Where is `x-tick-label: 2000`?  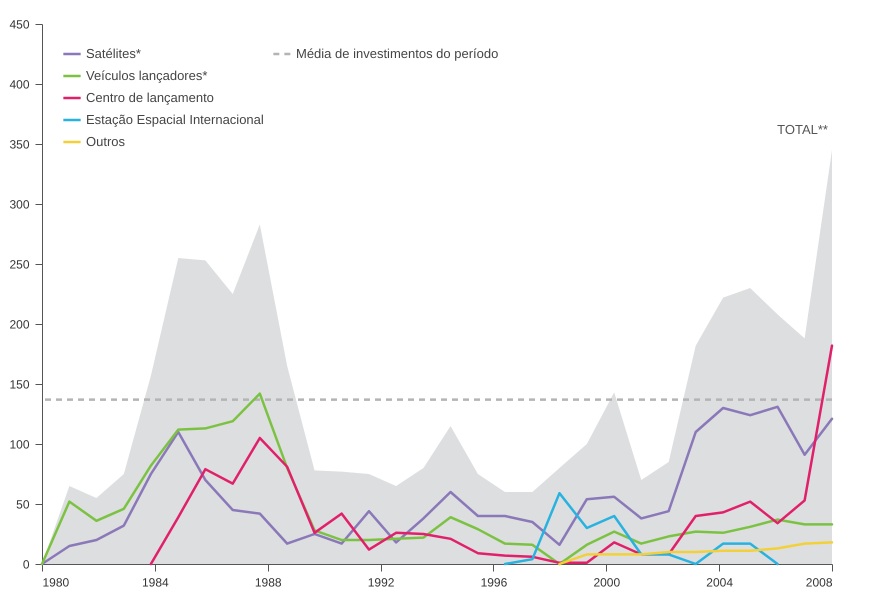 x-tick-label: 2000 is located at coordinates (606, 583).